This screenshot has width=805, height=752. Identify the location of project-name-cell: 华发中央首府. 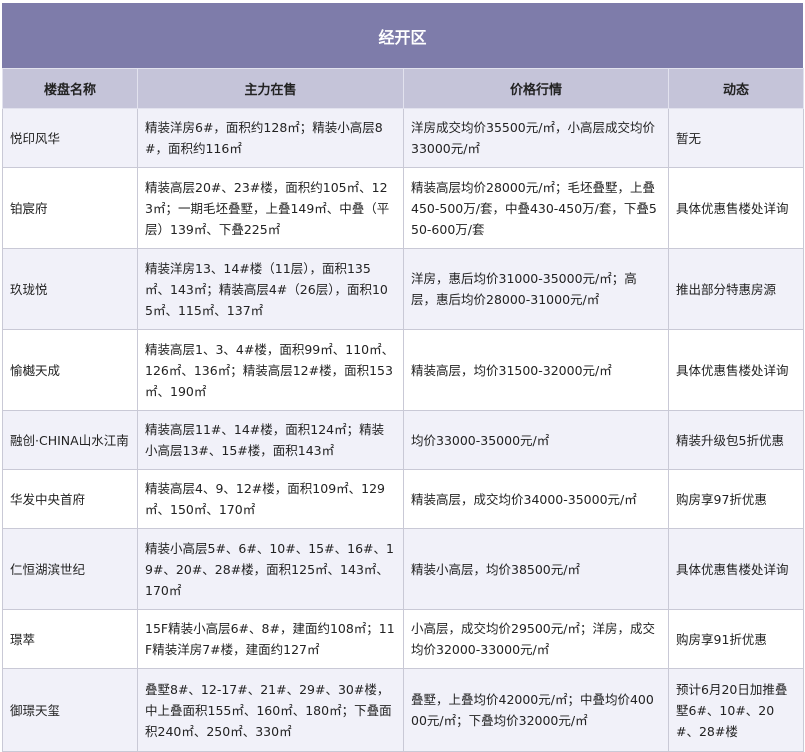
(70, 499).